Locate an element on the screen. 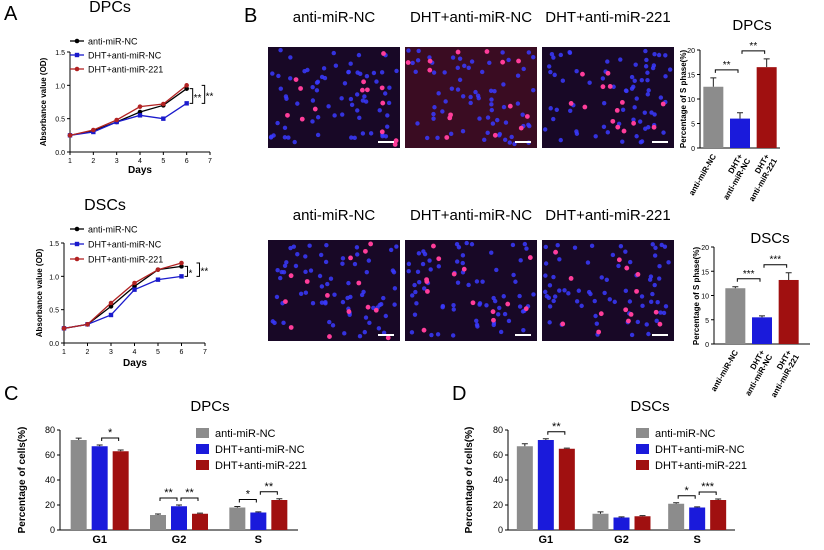 The image size is (824, 550). x-tick-label: 6 is located at coordinates (182, 352).